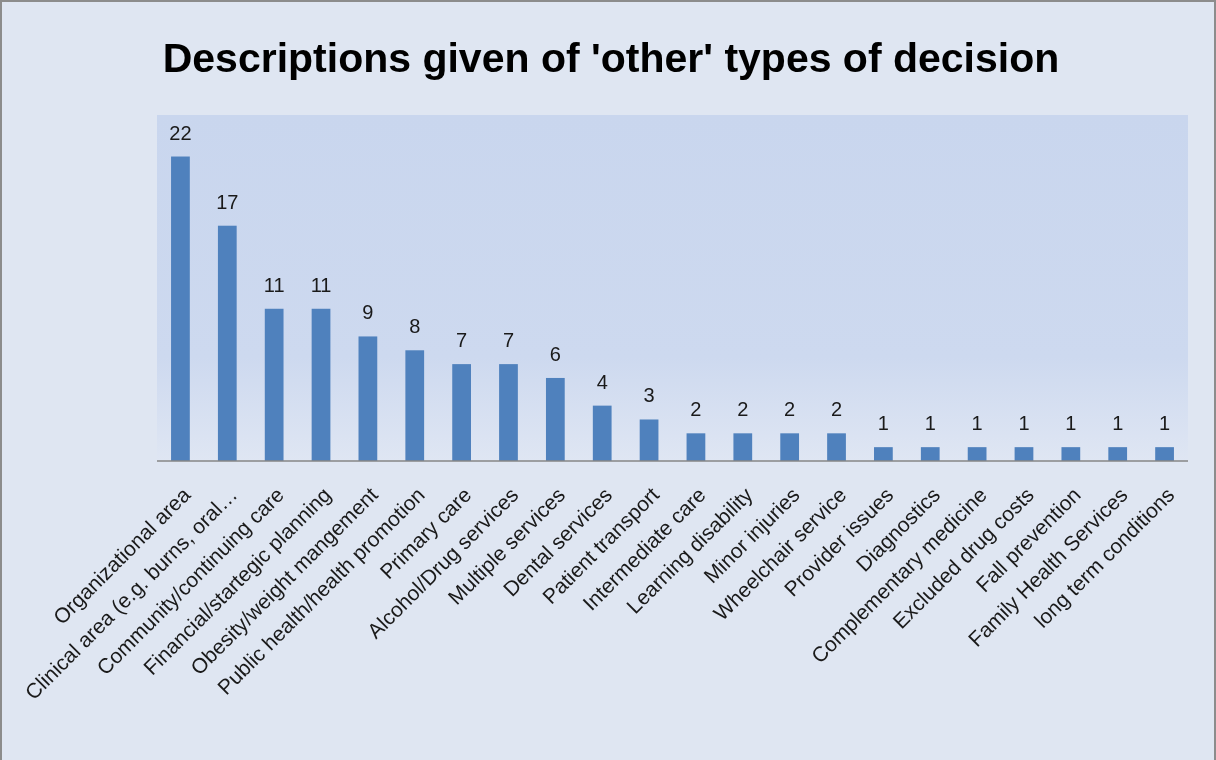 This screenshot has width=1216, height=760. I want to click on data-label: 17, so click(227, 201).